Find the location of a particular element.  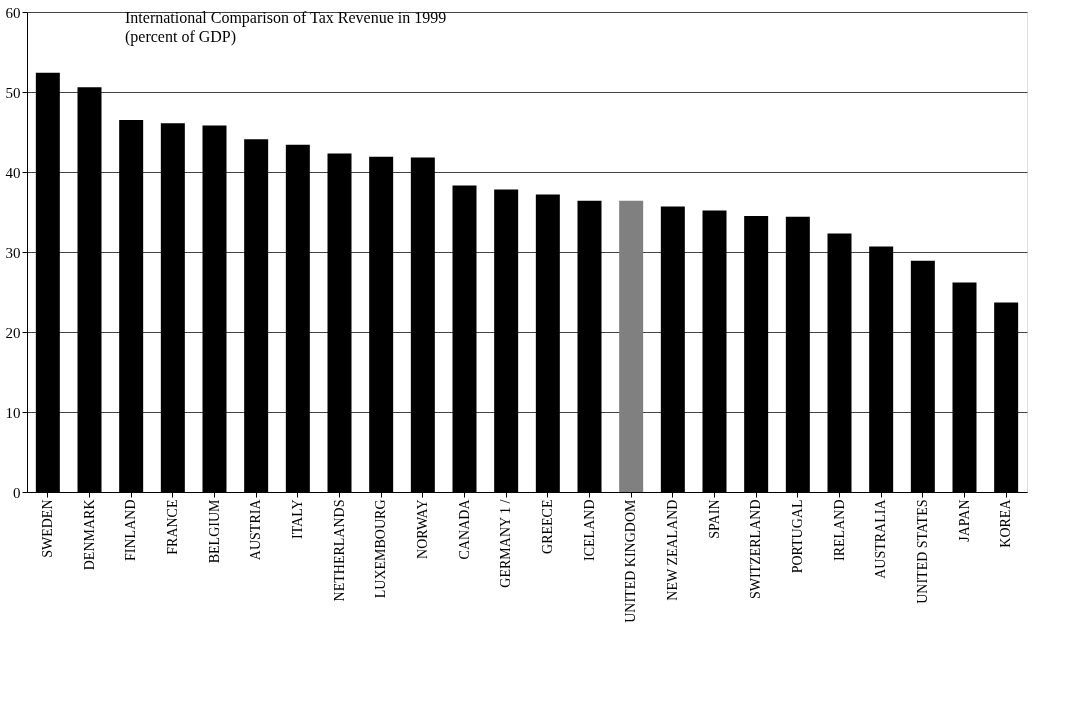

bar is located at coordinates (631, 346).